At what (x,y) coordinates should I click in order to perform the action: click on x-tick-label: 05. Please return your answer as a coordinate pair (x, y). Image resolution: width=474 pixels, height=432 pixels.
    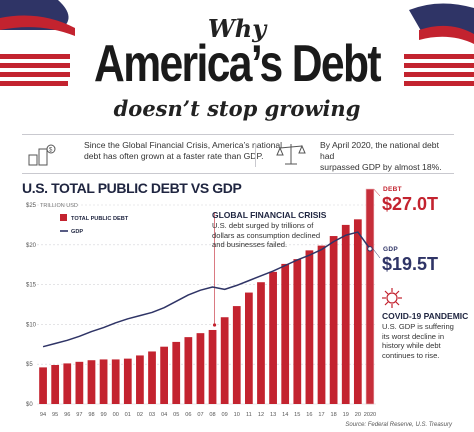
    Looking at the image, I should click on (176, 415).